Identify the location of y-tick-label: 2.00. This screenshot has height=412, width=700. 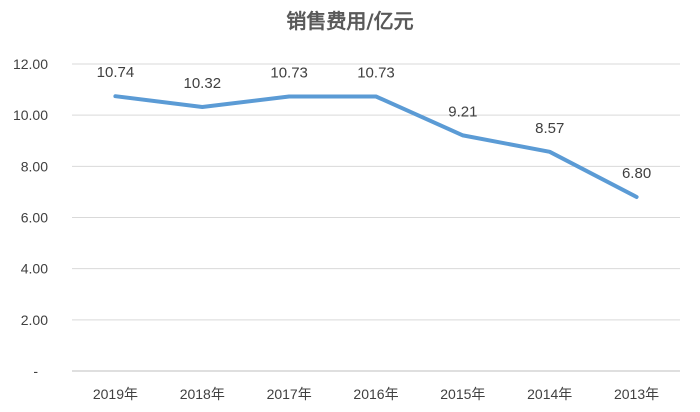
(34, 320).